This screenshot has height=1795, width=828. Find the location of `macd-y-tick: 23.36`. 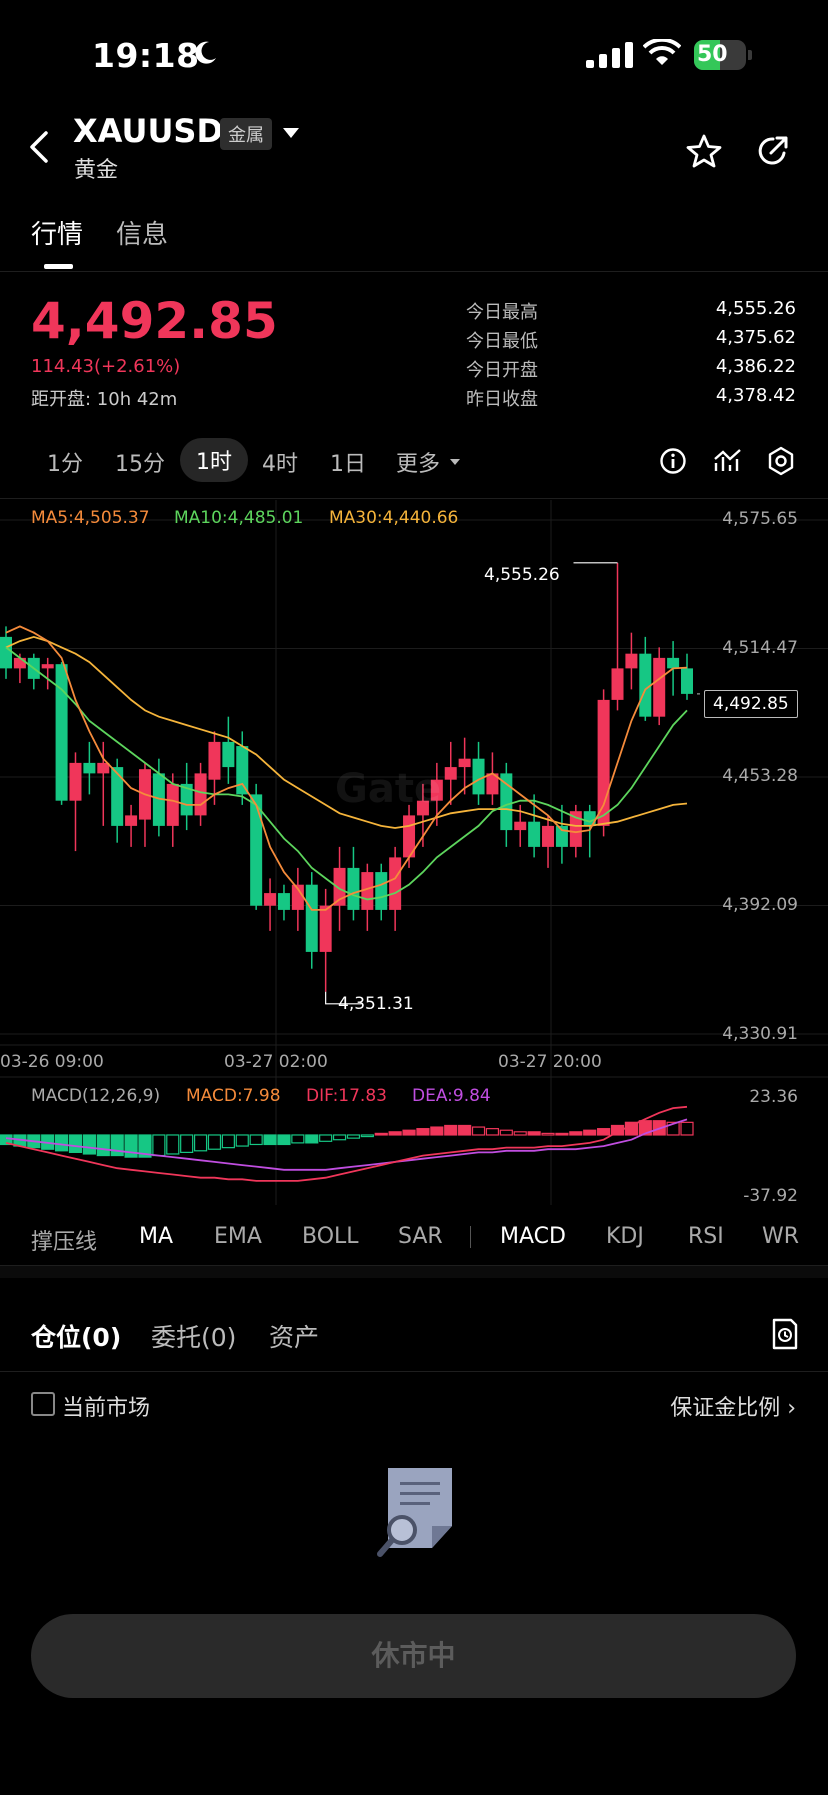

macd-y-tick: 23.36 is located at coordinates (773, 1097).